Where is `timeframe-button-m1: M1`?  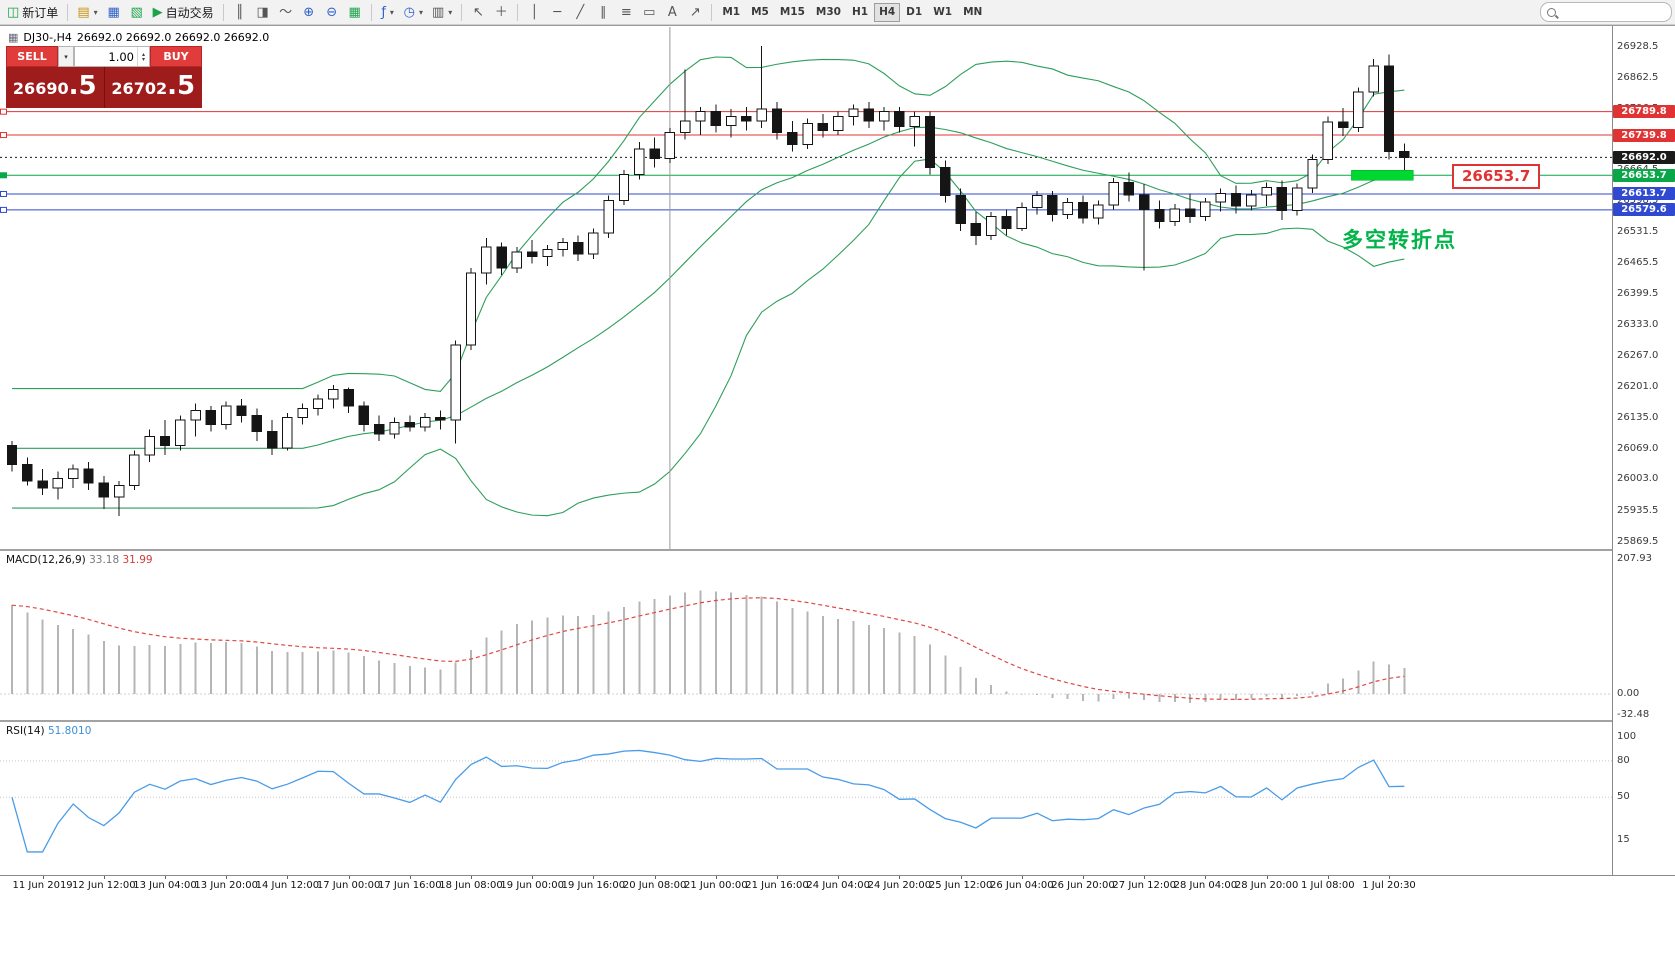
timeframe-button-m1: M1 is located at coordinates (731, 12).